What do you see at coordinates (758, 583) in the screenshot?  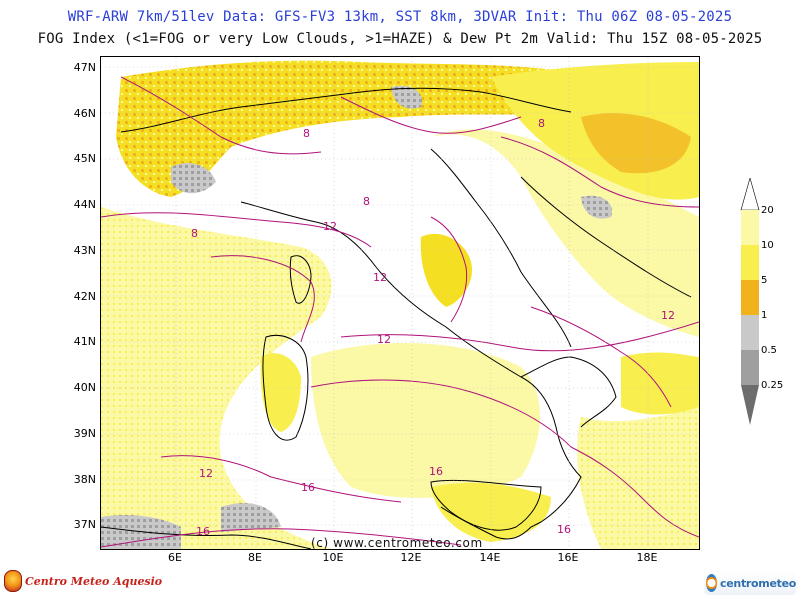 I see `logo-right-text: centrometeo` at bounding box center [758, 583].